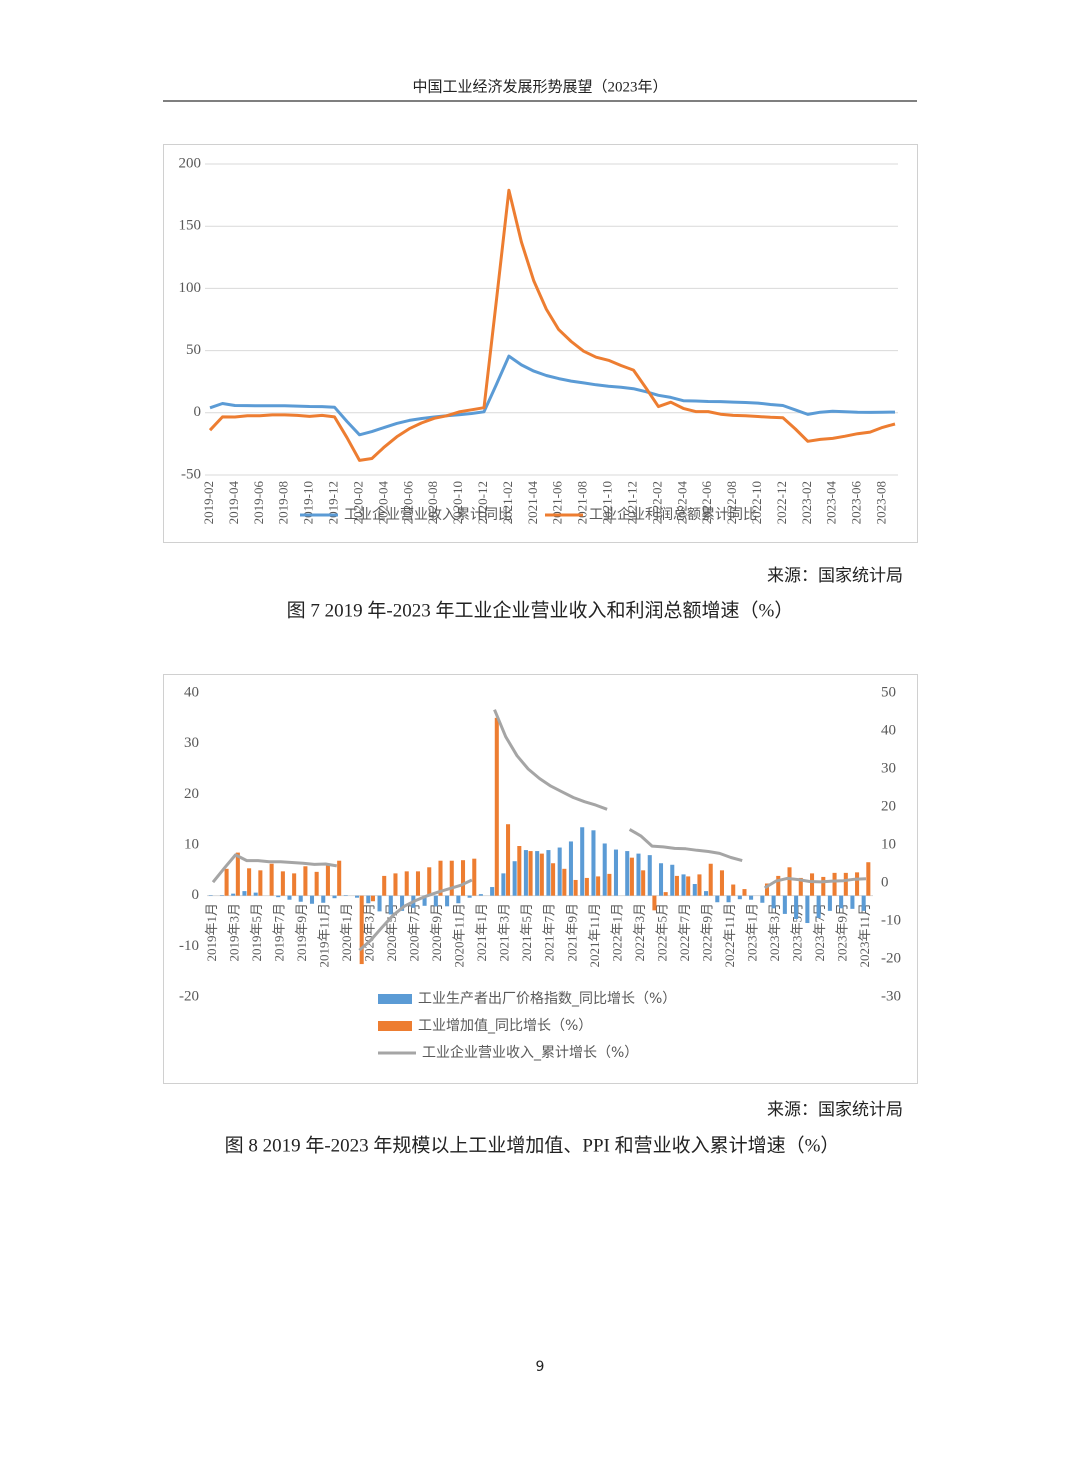 Image resolution: width=1080 pixels, height=1466 pixels. I want to click on x-tick-label: 2022年3月, so click(639, 932).